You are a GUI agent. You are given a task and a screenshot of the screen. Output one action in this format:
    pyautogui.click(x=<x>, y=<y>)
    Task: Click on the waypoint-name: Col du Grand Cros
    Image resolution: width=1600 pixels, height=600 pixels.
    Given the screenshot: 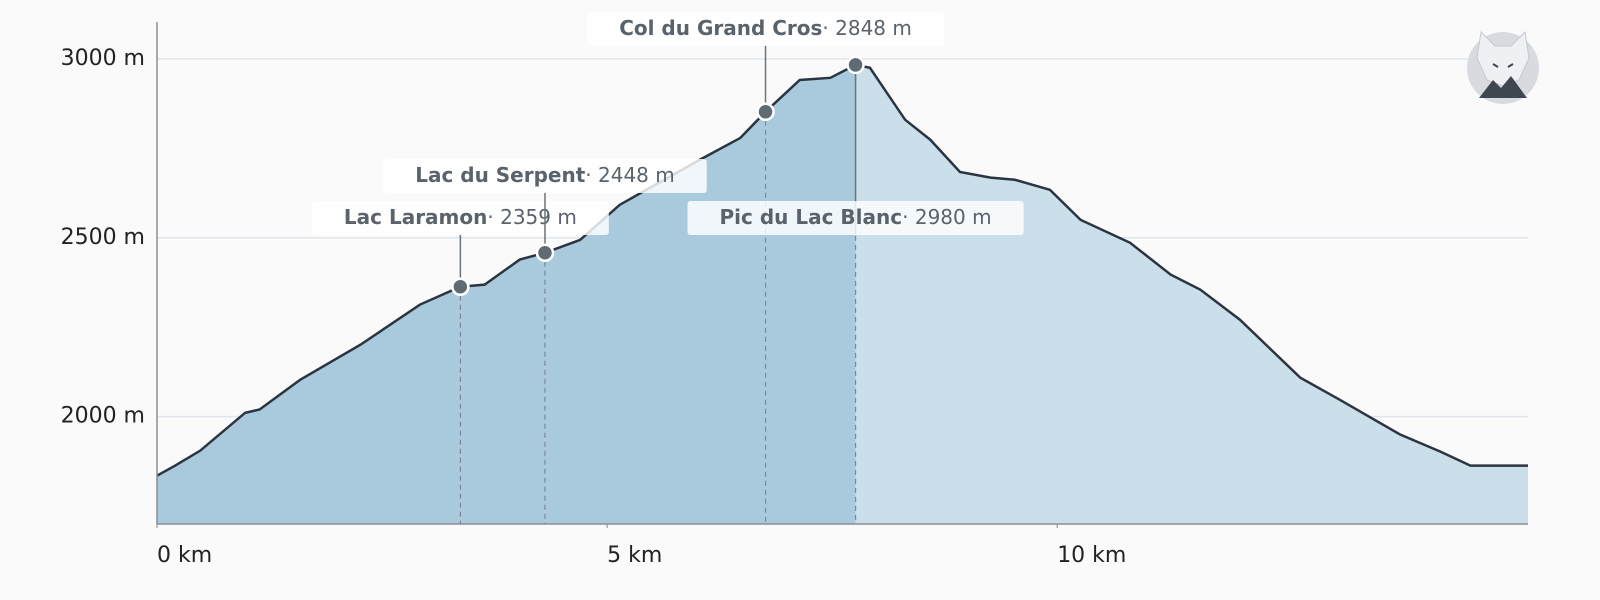 What is the action you would take?
    pyautogui.click(x=720, y=28)
    